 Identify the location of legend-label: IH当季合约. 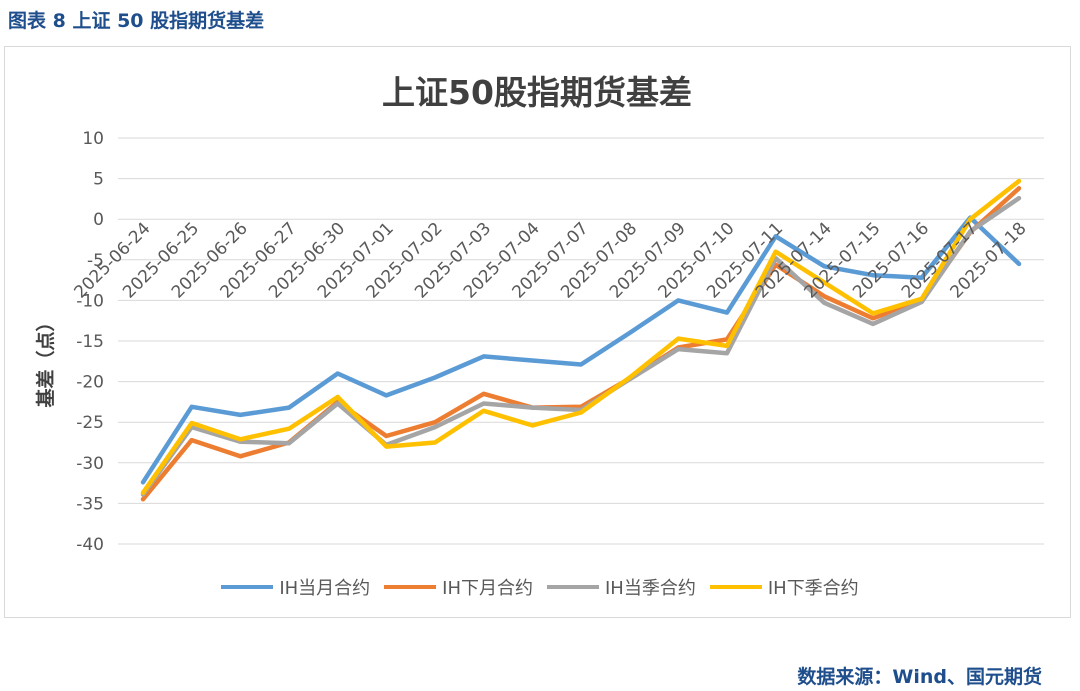
(650, 588).